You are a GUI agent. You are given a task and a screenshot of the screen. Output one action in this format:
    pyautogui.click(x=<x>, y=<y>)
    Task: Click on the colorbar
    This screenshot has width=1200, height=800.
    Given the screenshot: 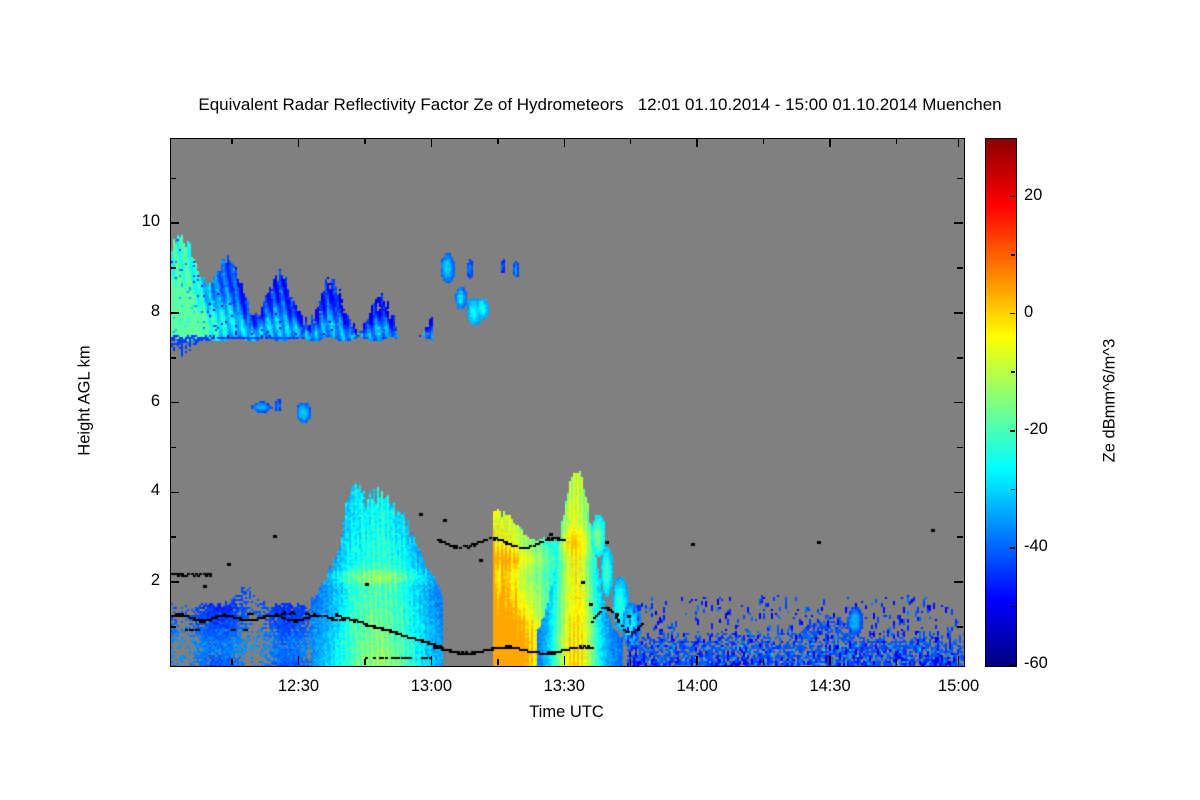 What is the action you would take?
    pyautogui.click(x=1001, y=402)
    